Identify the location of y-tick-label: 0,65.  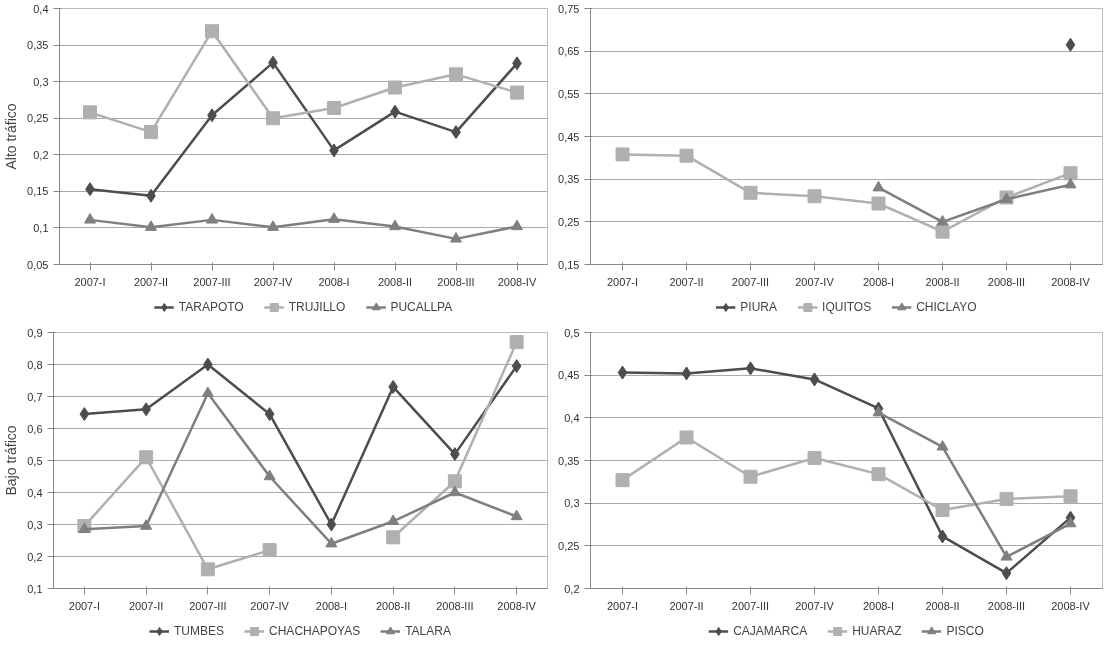
(569, 51).